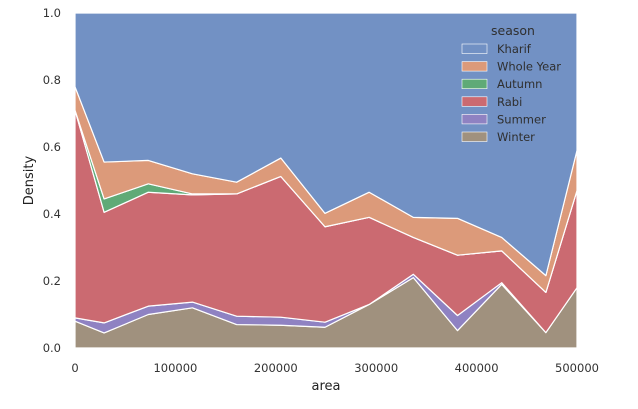 The height and width of the screenshot is (409, 638). Describe the element at coordinates (521, 119) in the screenshot. I see `legend-label-summer: Summer` at that location.